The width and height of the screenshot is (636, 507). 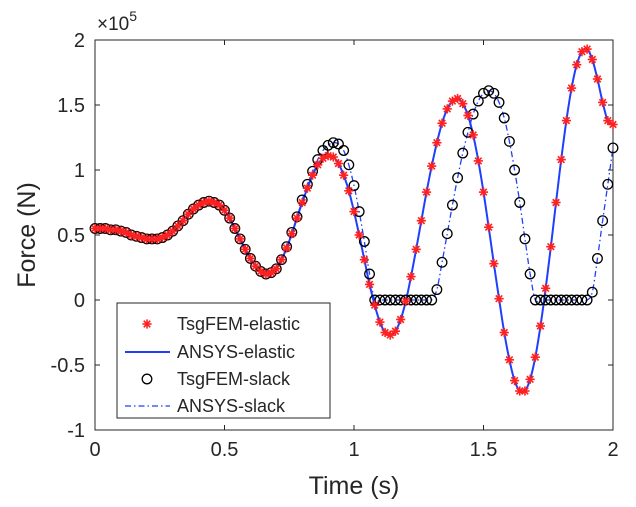 I want to click on y-tick-label: 1, so click(x=79, y=171).